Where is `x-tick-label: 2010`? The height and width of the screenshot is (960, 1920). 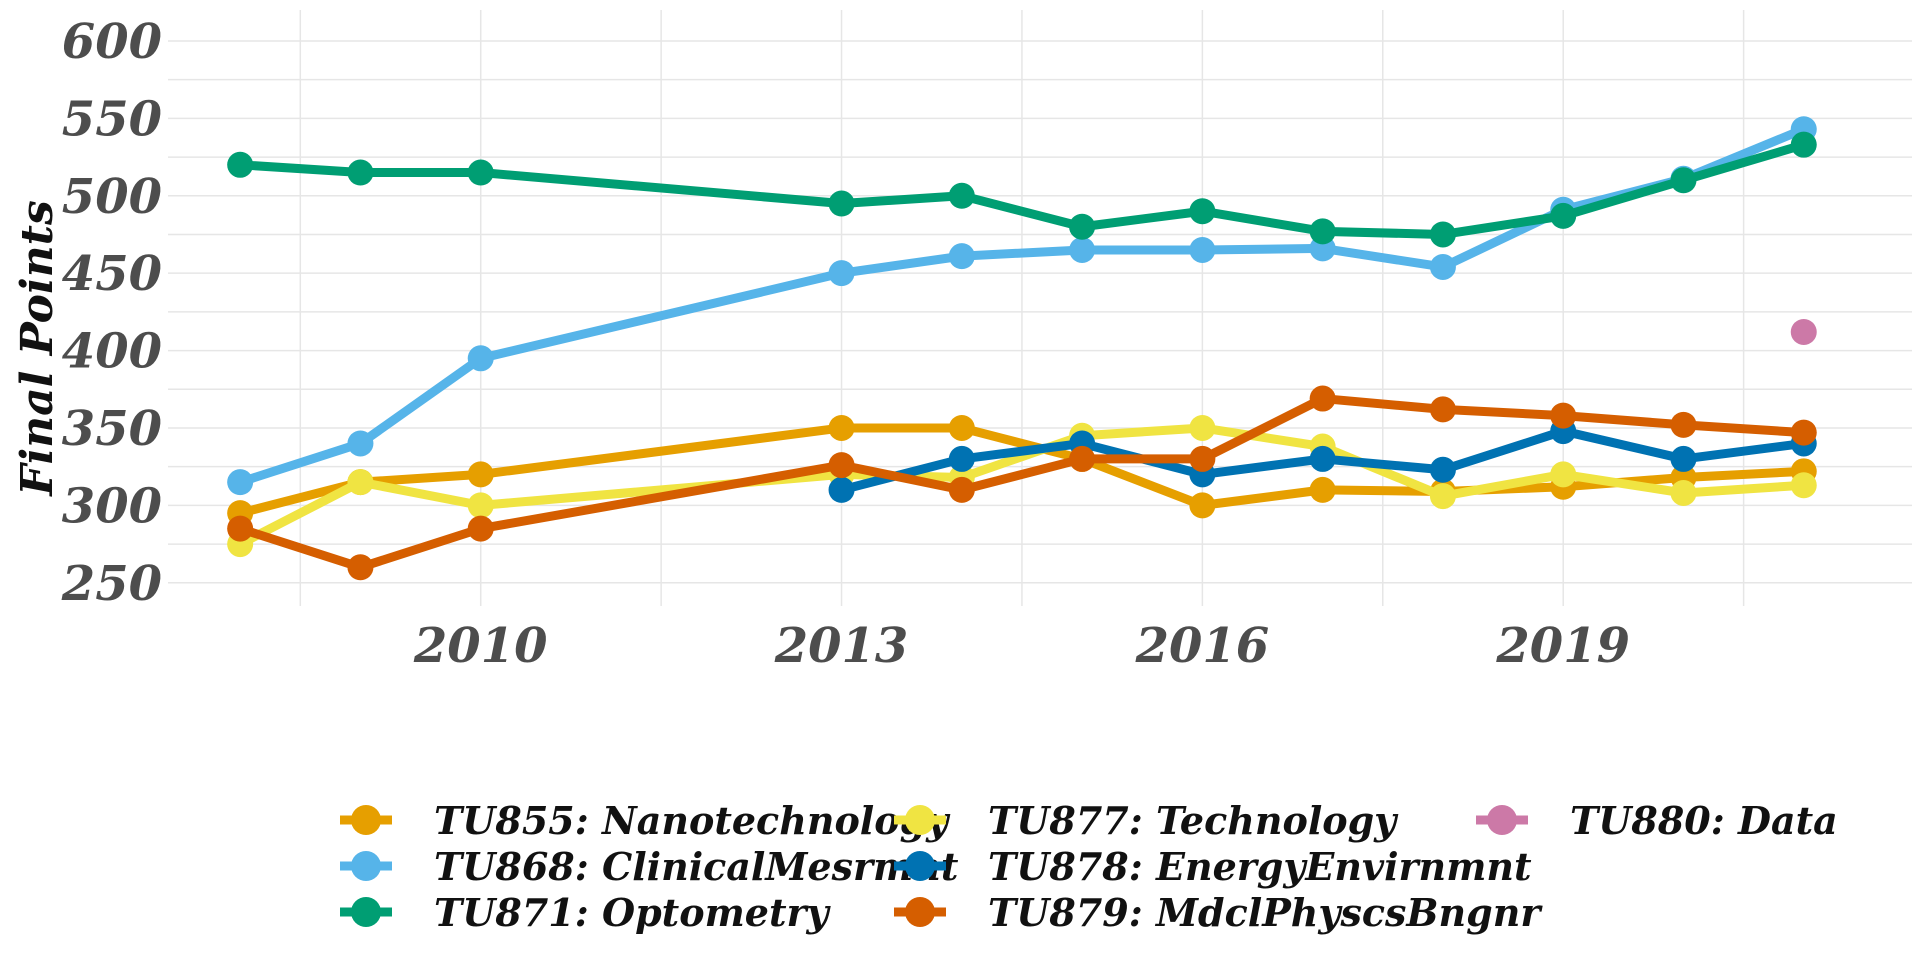
x-tick-label: 2010 is located at coordinates (480, 646).